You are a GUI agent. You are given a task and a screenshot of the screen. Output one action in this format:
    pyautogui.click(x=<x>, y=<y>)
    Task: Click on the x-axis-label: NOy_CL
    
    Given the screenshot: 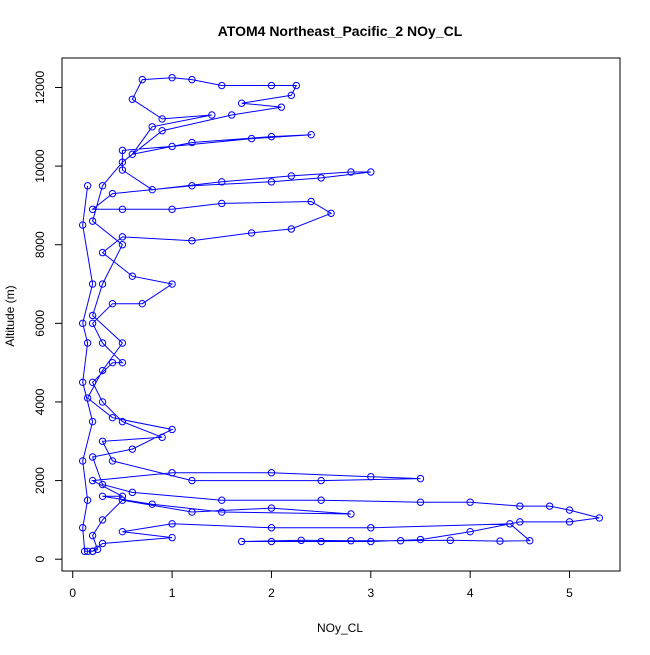 What is the action you would take?
    pyautogui.click(x=340, y=628)
    